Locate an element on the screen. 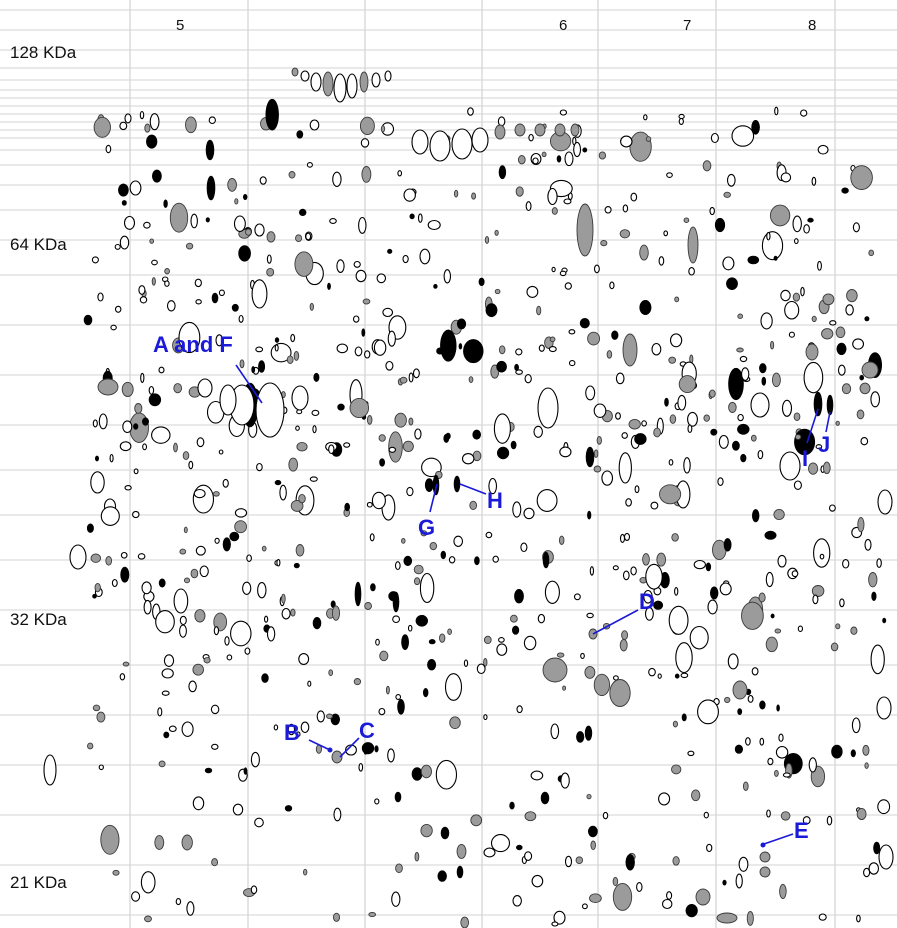 This screenshot has width=897, height=928. annotation-dot-e is located at coordinates (763, 845).